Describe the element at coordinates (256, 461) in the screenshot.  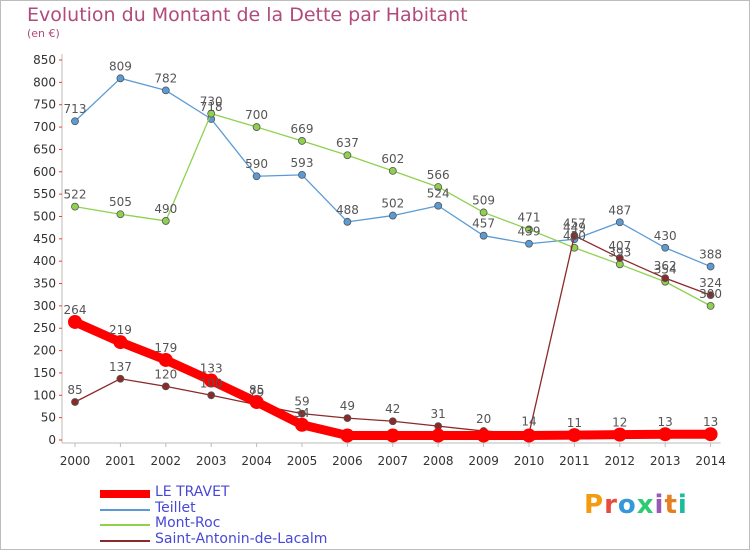
I see `x-tick-label: 2004` at that location.